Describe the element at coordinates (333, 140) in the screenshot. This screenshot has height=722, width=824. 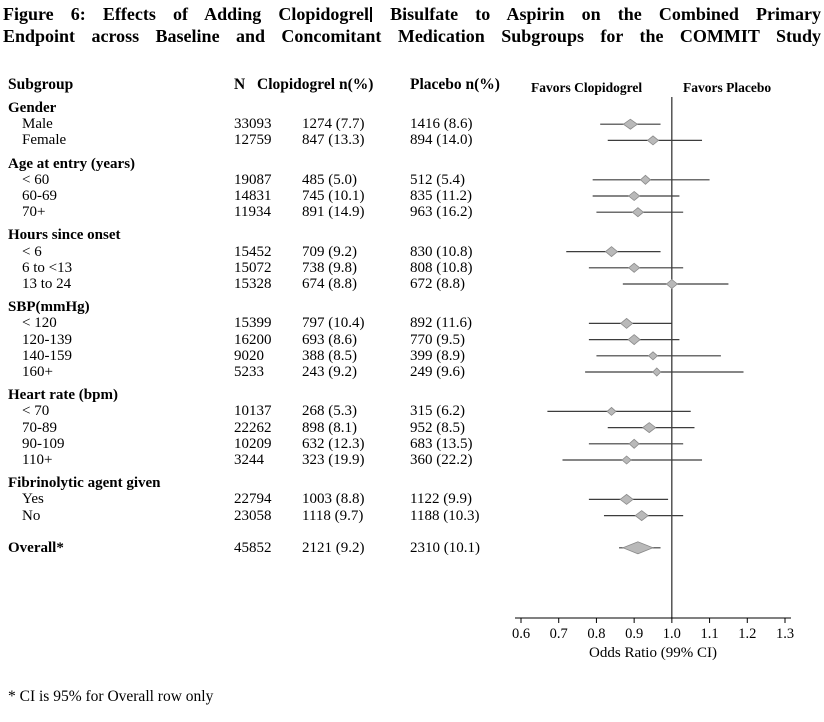
I see `cell-clopidogrel: 847 (13.3)` at that location.